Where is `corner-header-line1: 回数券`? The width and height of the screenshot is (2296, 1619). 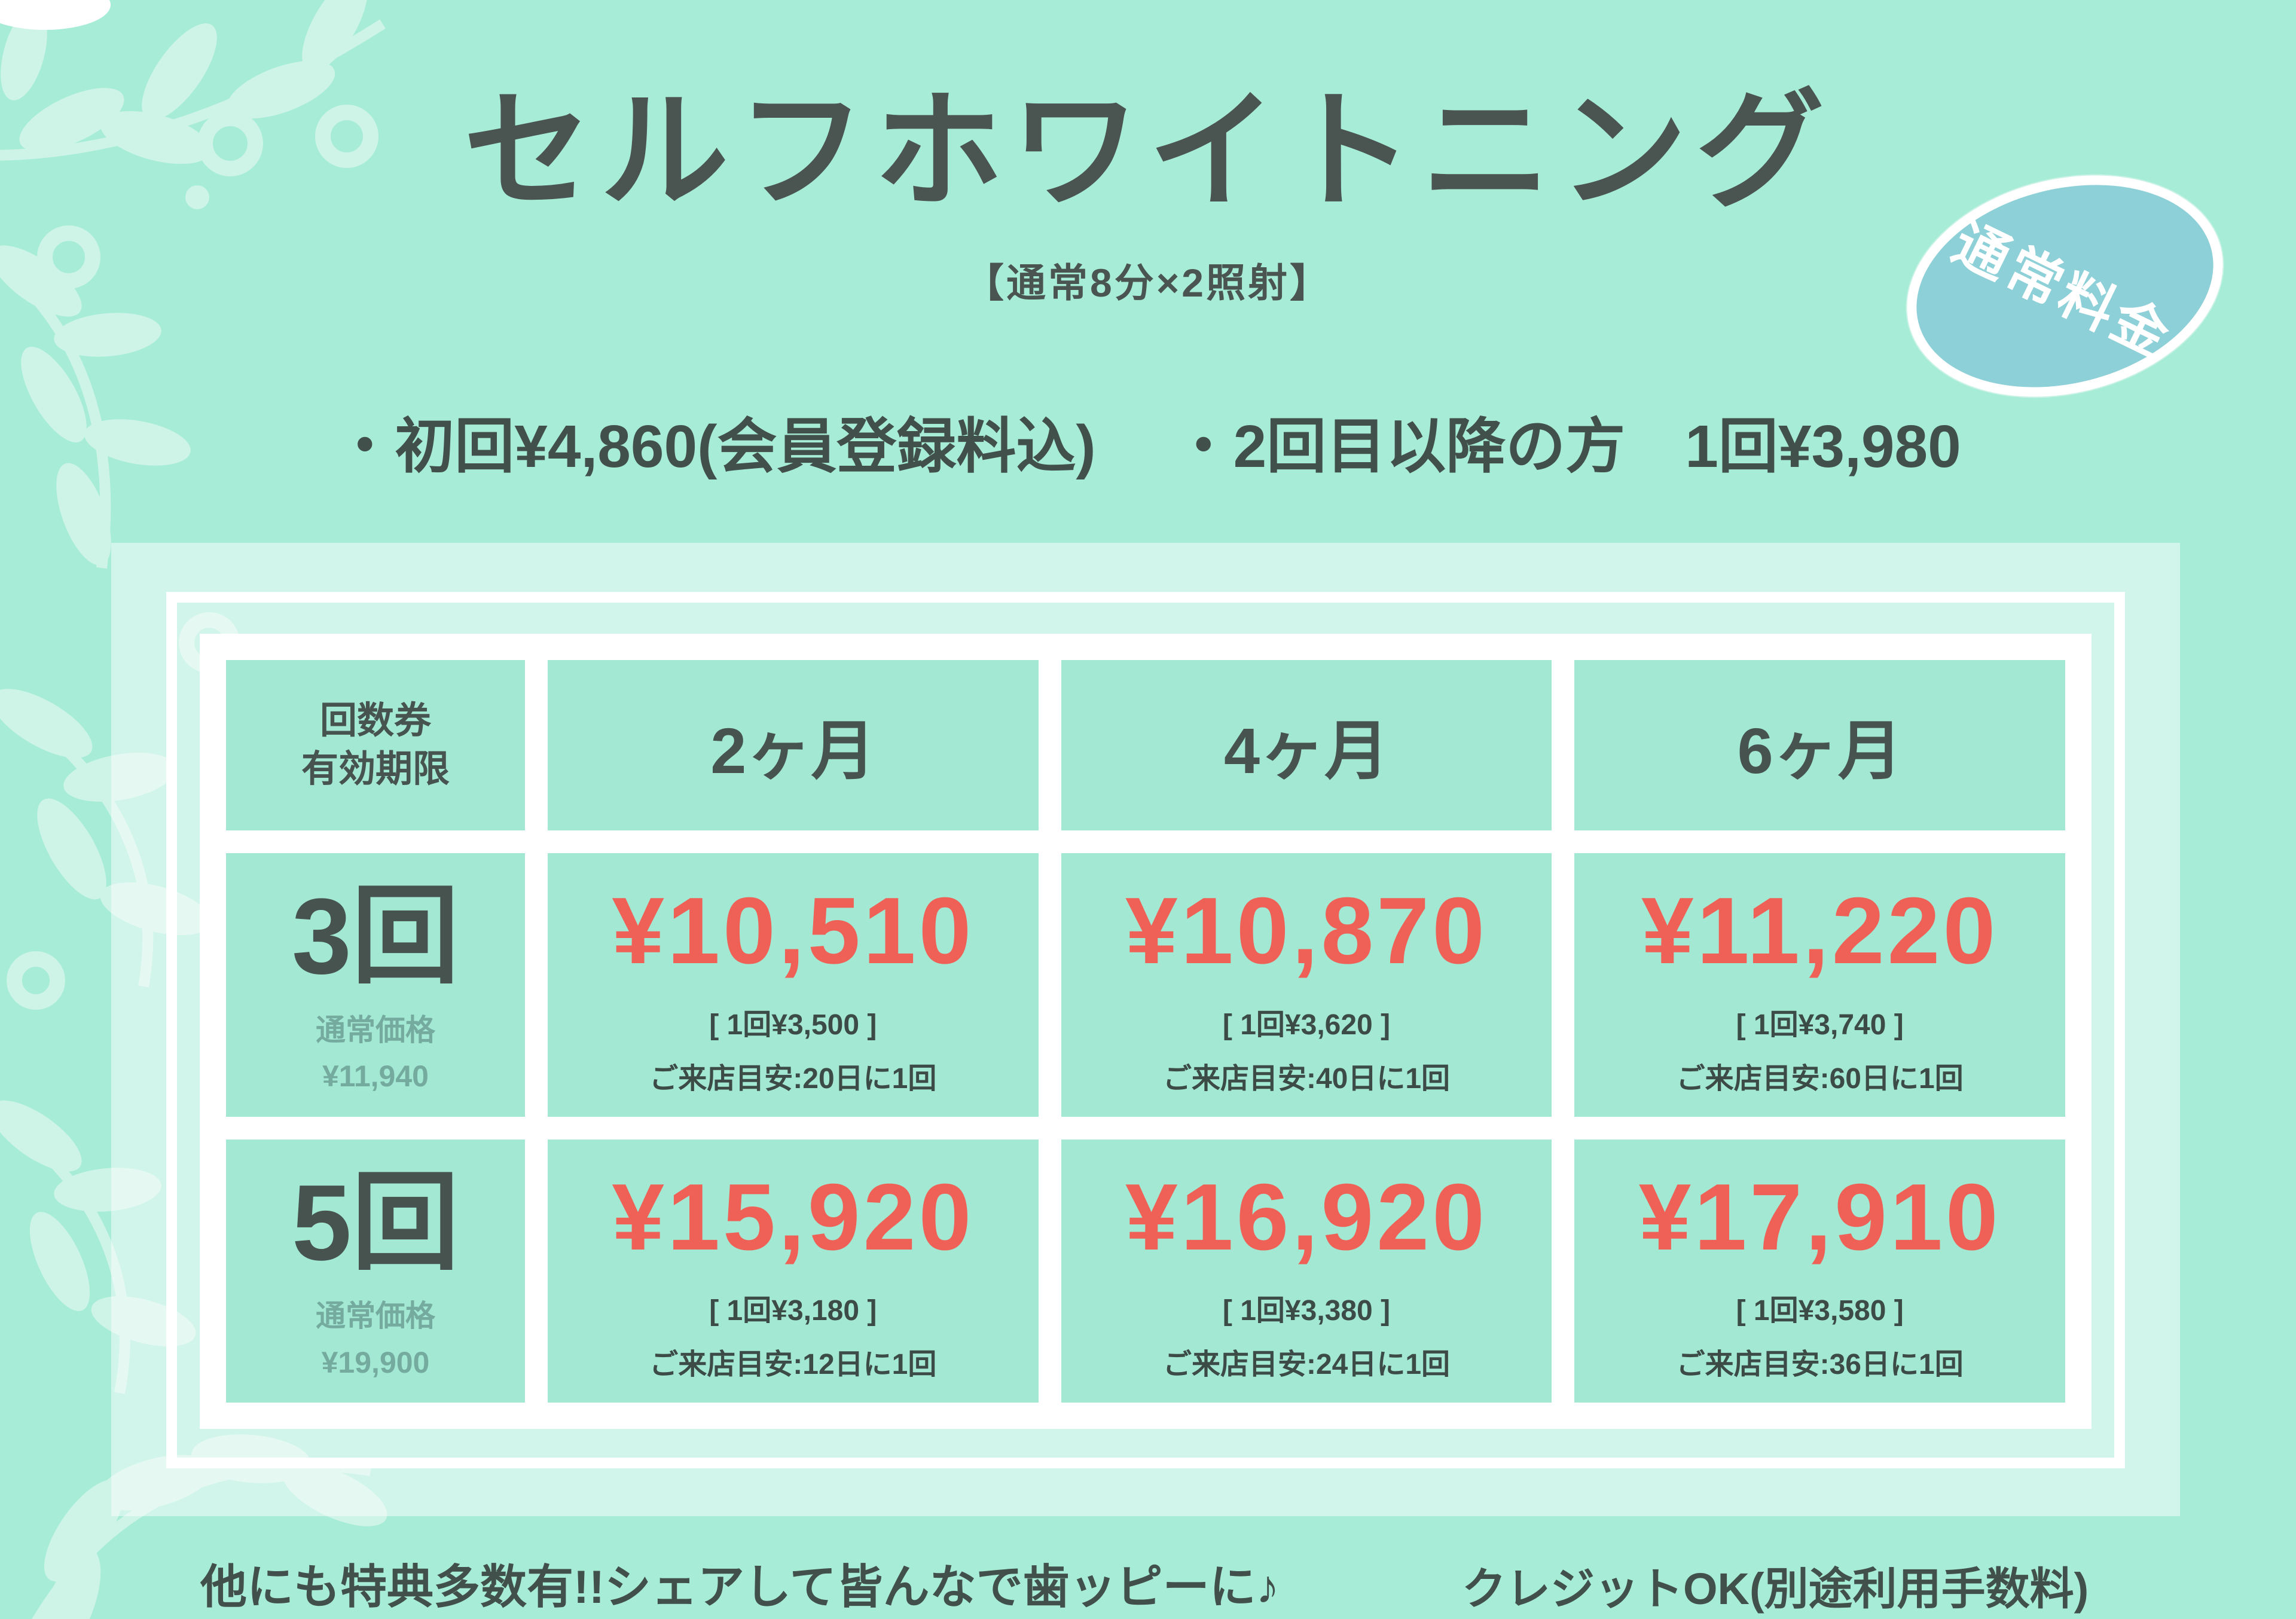 corner-header-line1: 回数券 is located at coordinates (375, 720).